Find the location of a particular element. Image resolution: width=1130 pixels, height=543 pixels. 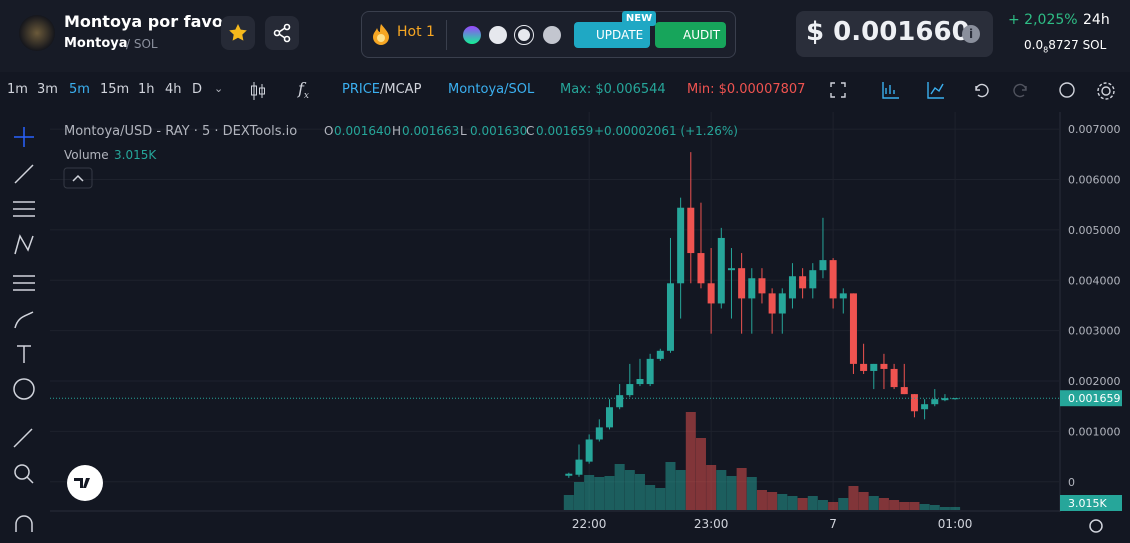

legend-o-value: 0.001640 is located at coordinates (362, 131).